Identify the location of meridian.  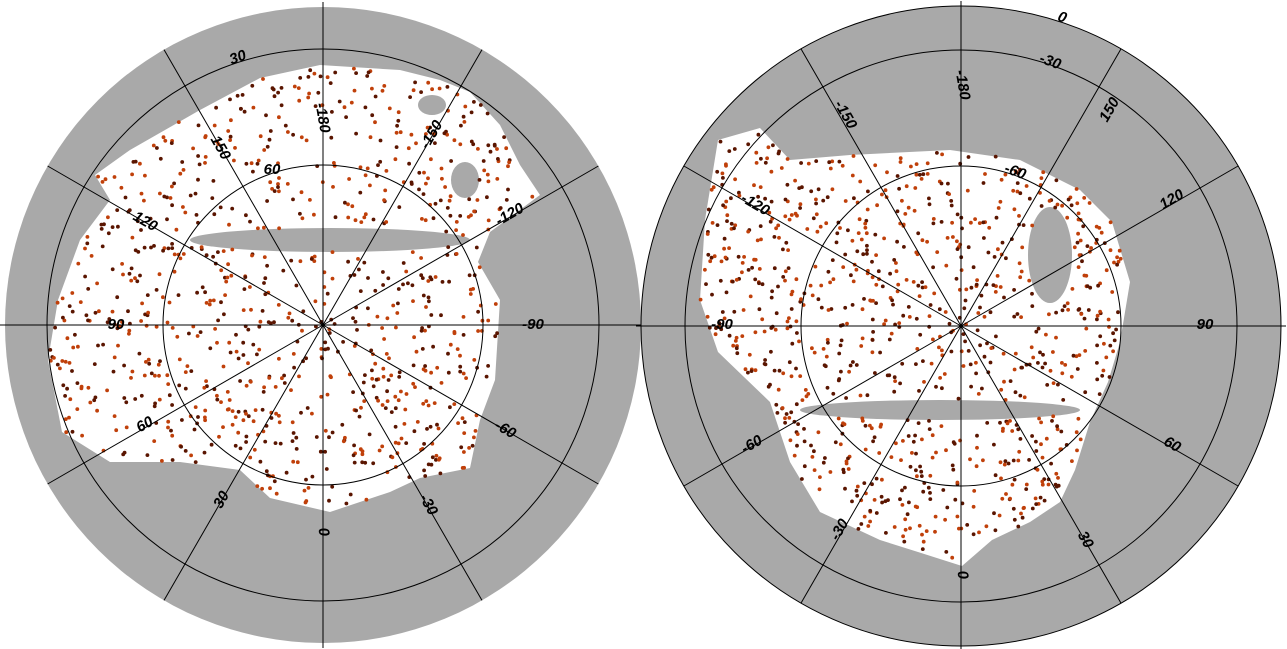
(402, 187).